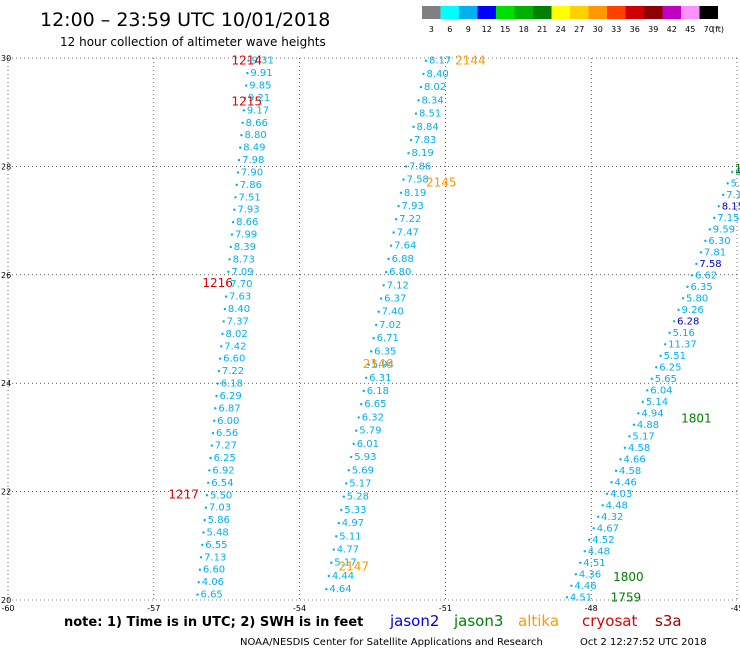 Image resolution: width=740 pixels, height=650 pixels. Describe the element at coordinates (709, 29) in the screenshot. I see `legend-label-70: 70` at that location.